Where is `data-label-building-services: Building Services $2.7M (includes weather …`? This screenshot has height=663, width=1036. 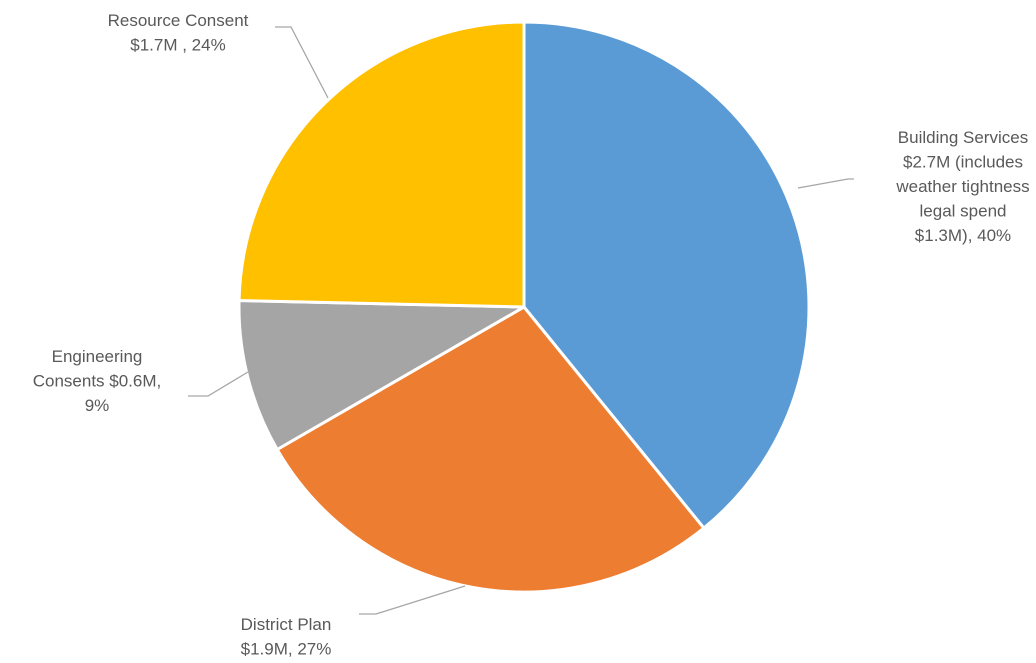 data-label-building-services: Building Services $2.7M (includes weather … is located at coordinates (962, 186).